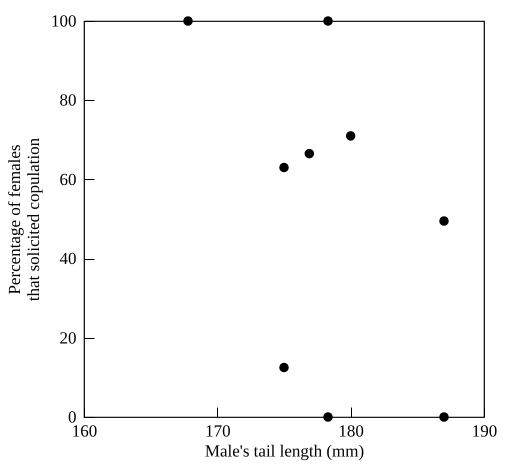  I want to click on y-tick-label: 60, so click(68, 179).